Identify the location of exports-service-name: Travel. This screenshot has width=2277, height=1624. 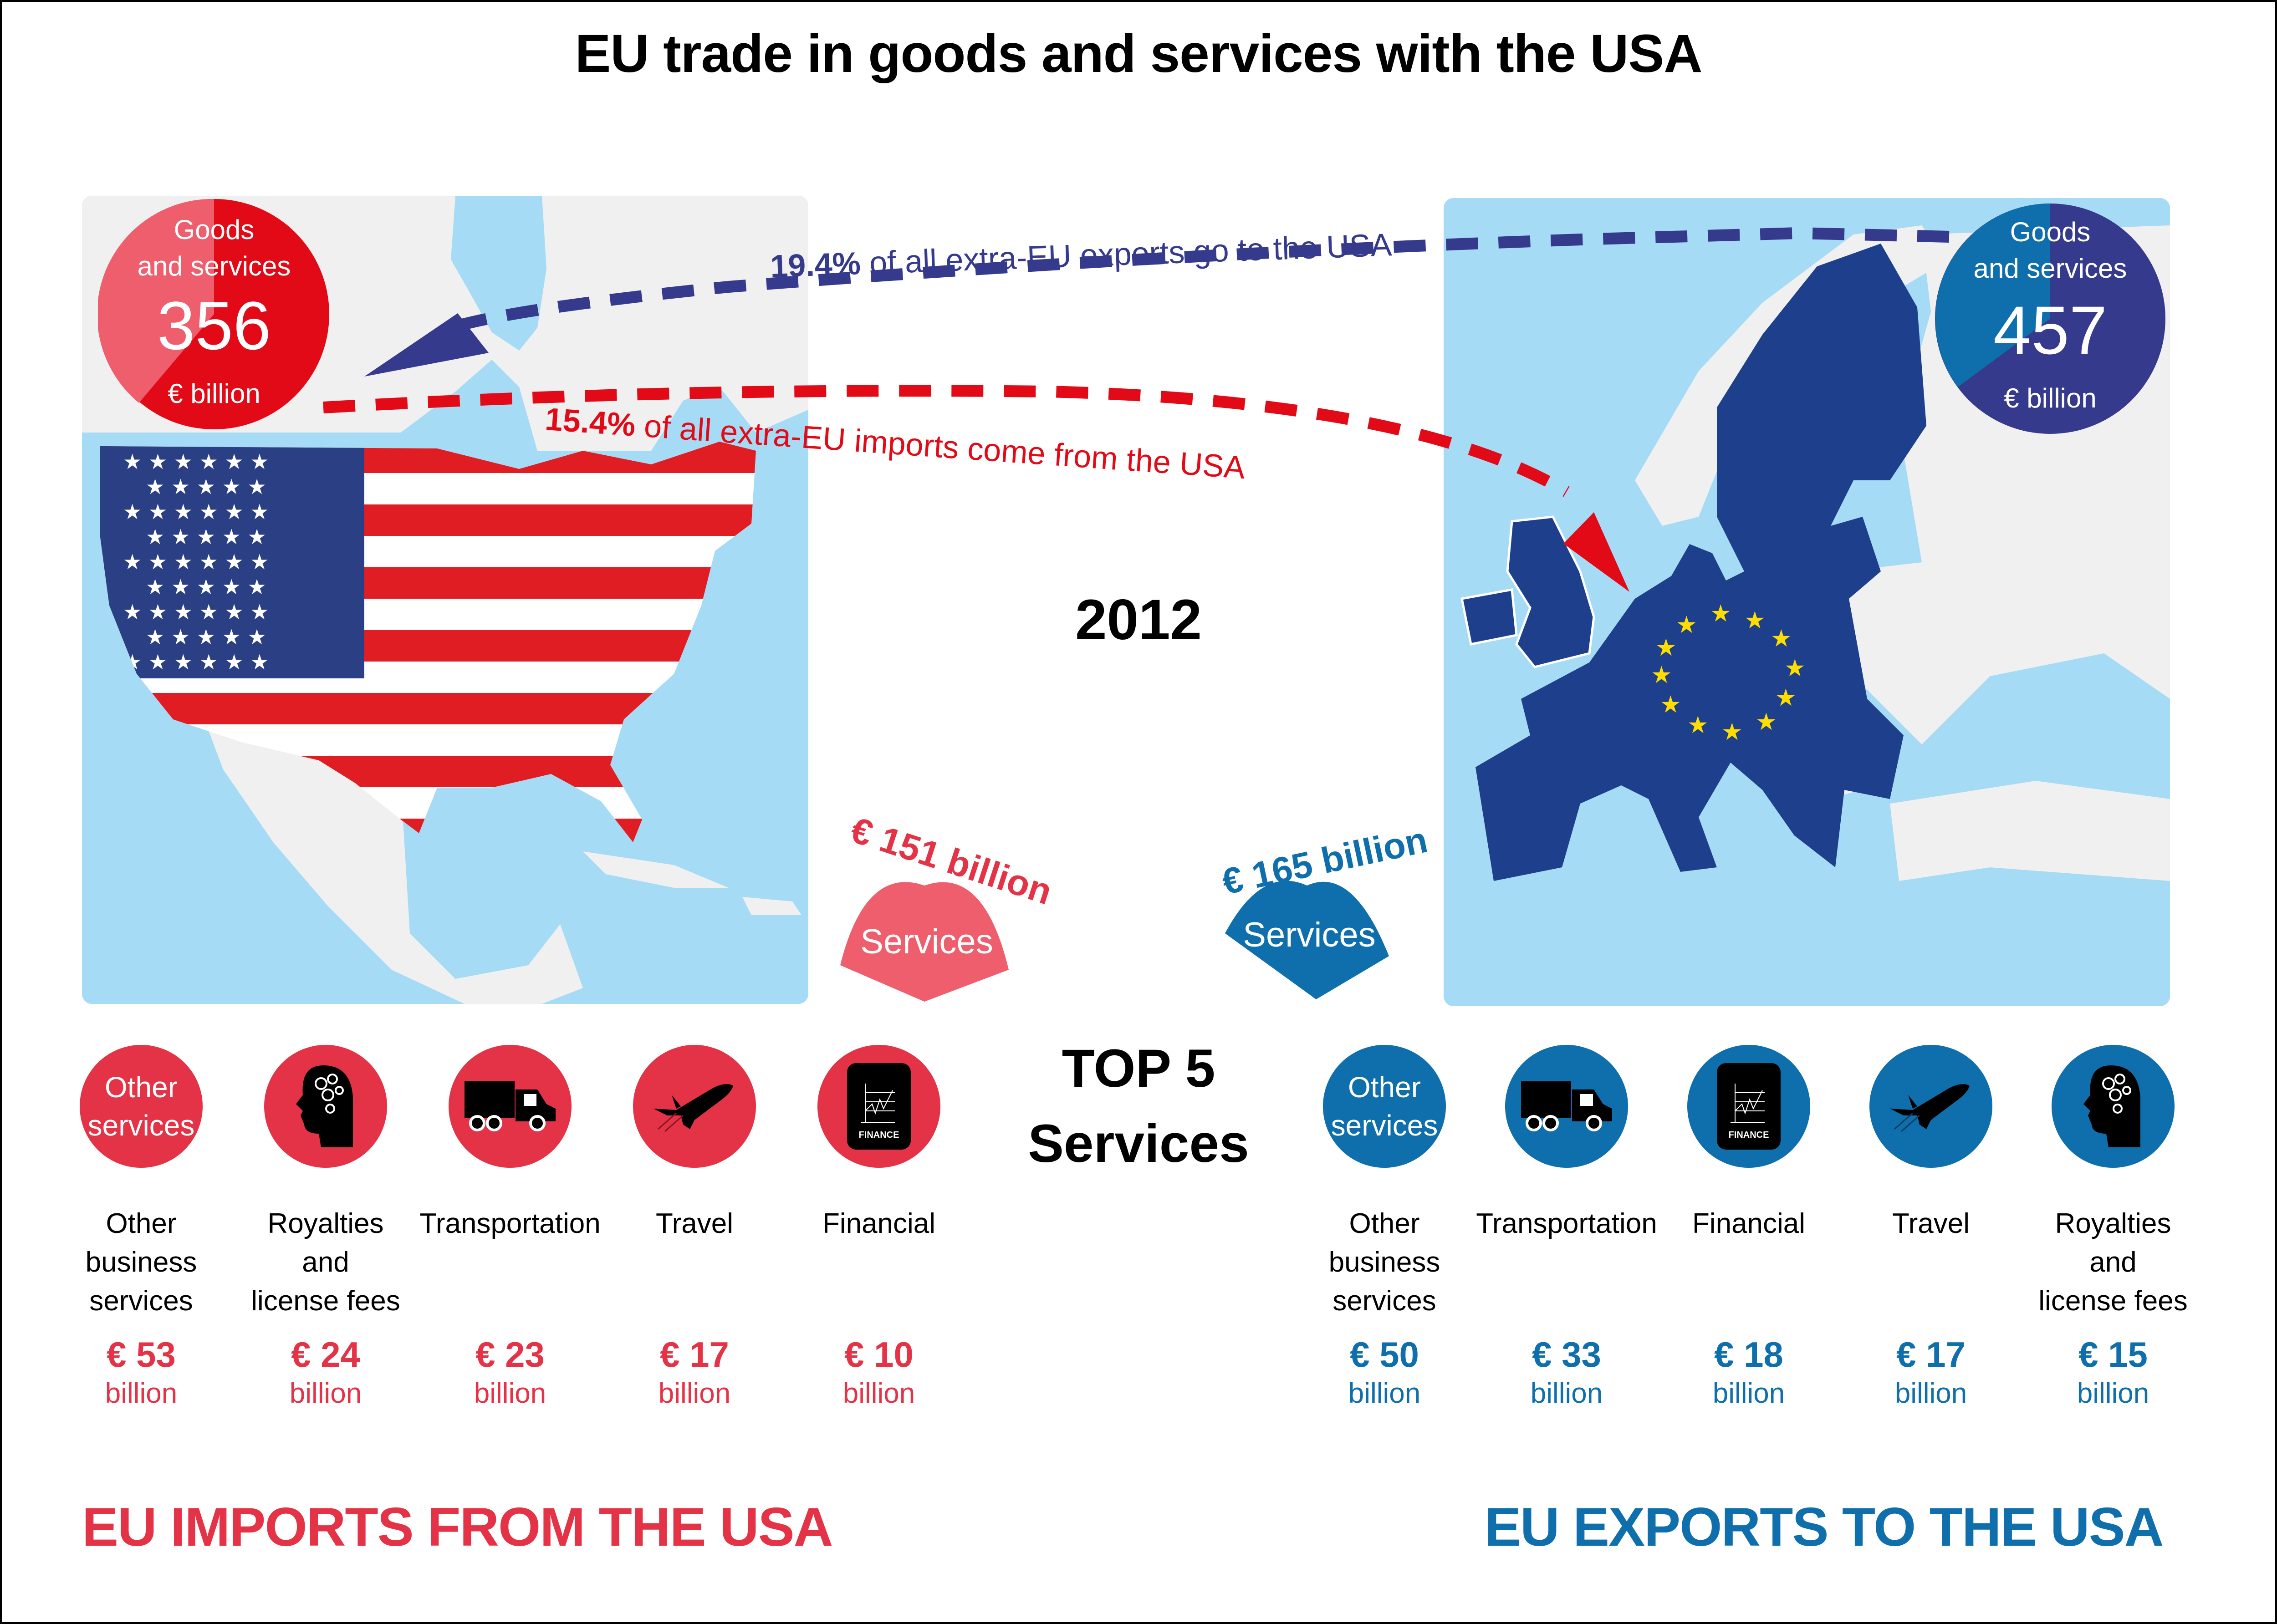
(1931, 1223).